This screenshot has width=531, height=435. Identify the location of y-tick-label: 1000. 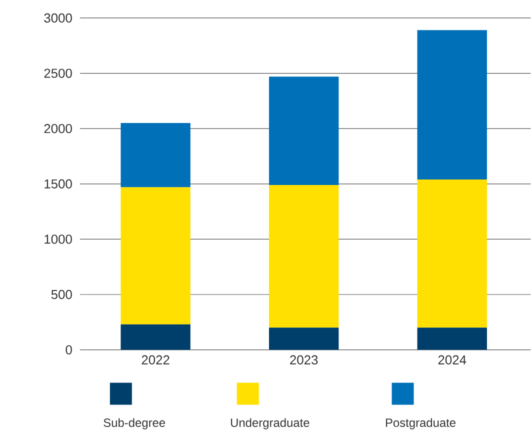
(58, 239).